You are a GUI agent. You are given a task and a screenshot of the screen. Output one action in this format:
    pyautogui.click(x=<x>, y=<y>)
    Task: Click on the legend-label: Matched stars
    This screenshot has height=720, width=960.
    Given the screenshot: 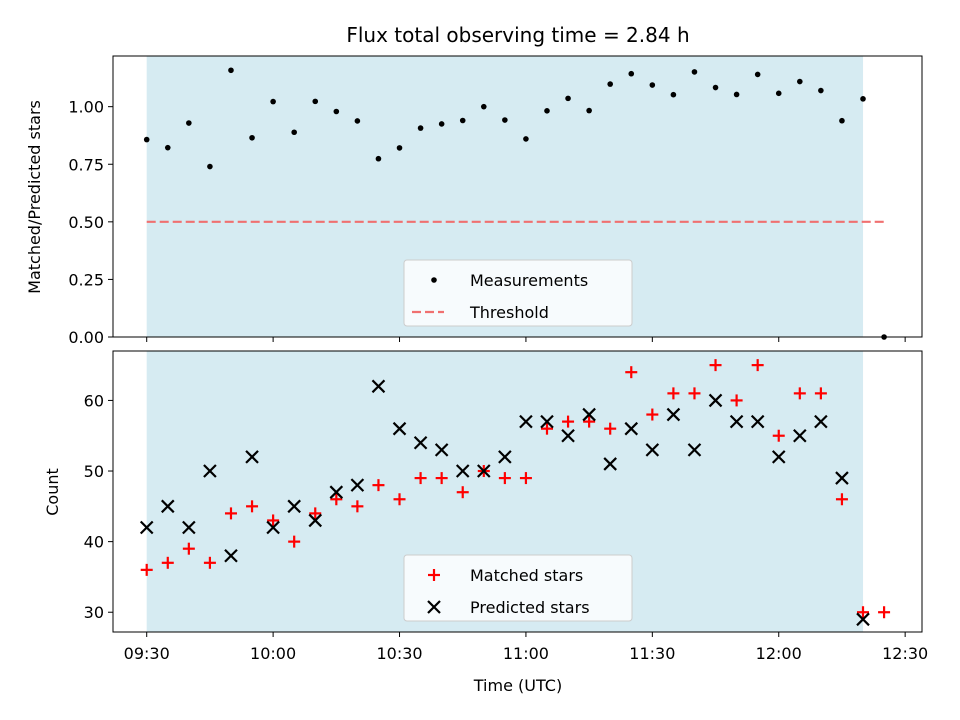 What is the action you would take?
    pyautogui.click(x=526, y=575)
    